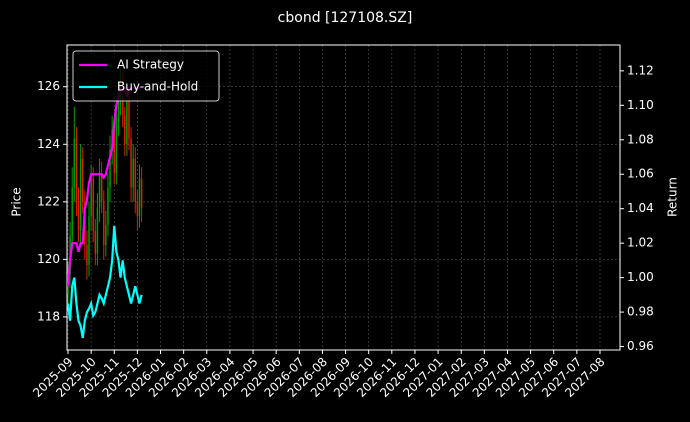 This screenshot has width=690, height=422. Describe the element at coordinates (48, 259) in the screenshot. I see `y-tick-label: 120` at that location.